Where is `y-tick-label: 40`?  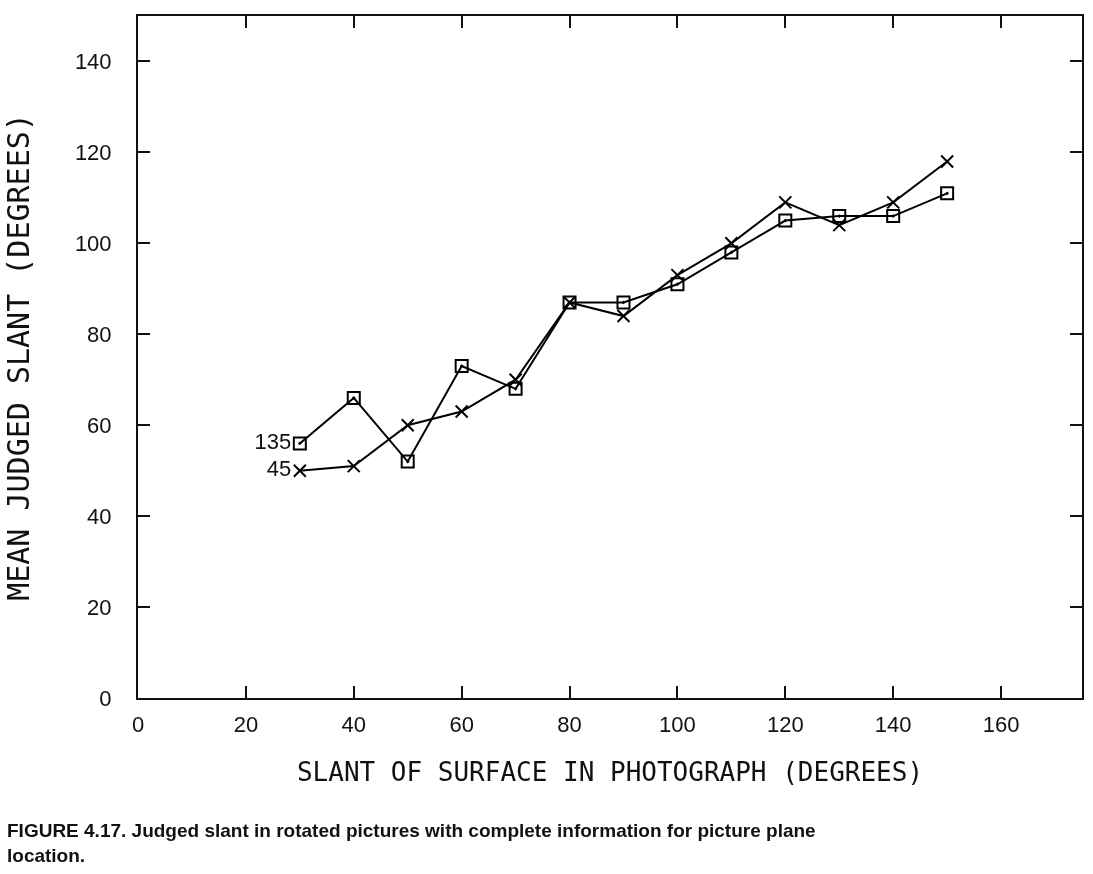
y-tick-label: 40 is located at coordinates (99, 516).